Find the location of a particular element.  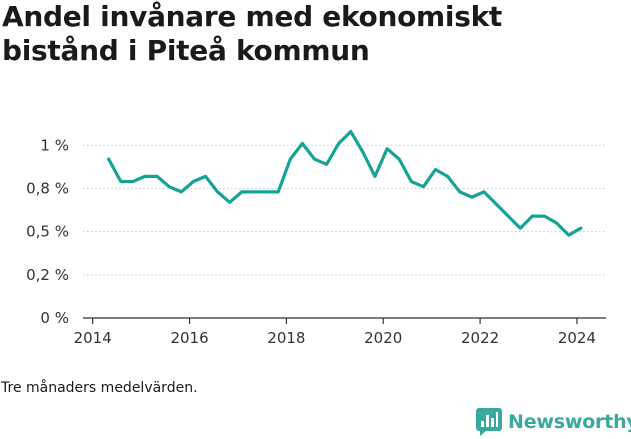

bar-chart-logo-icon is located at coordinates (489, 422).